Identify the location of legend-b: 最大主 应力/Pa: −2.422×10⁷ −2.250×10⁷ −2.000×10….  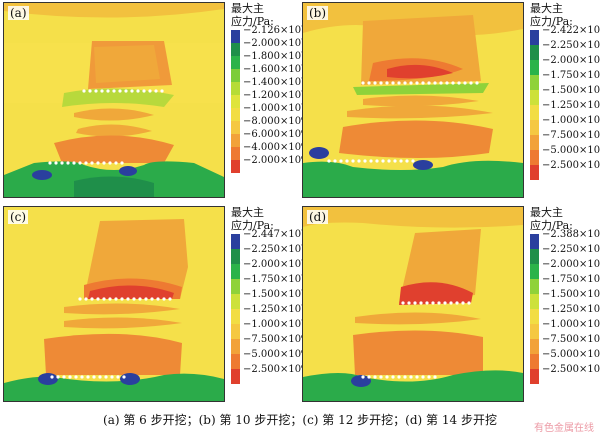
(564, 102).